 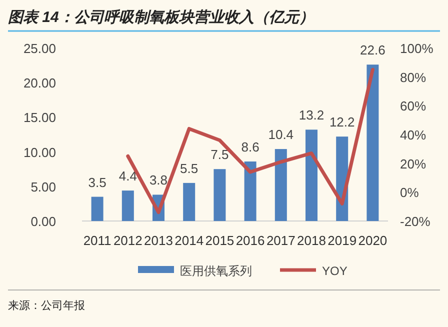 What do you see at coordinates (219, 154) in the screenshot?
I see `data-label: 7.5` at bounding box center [219, 154].